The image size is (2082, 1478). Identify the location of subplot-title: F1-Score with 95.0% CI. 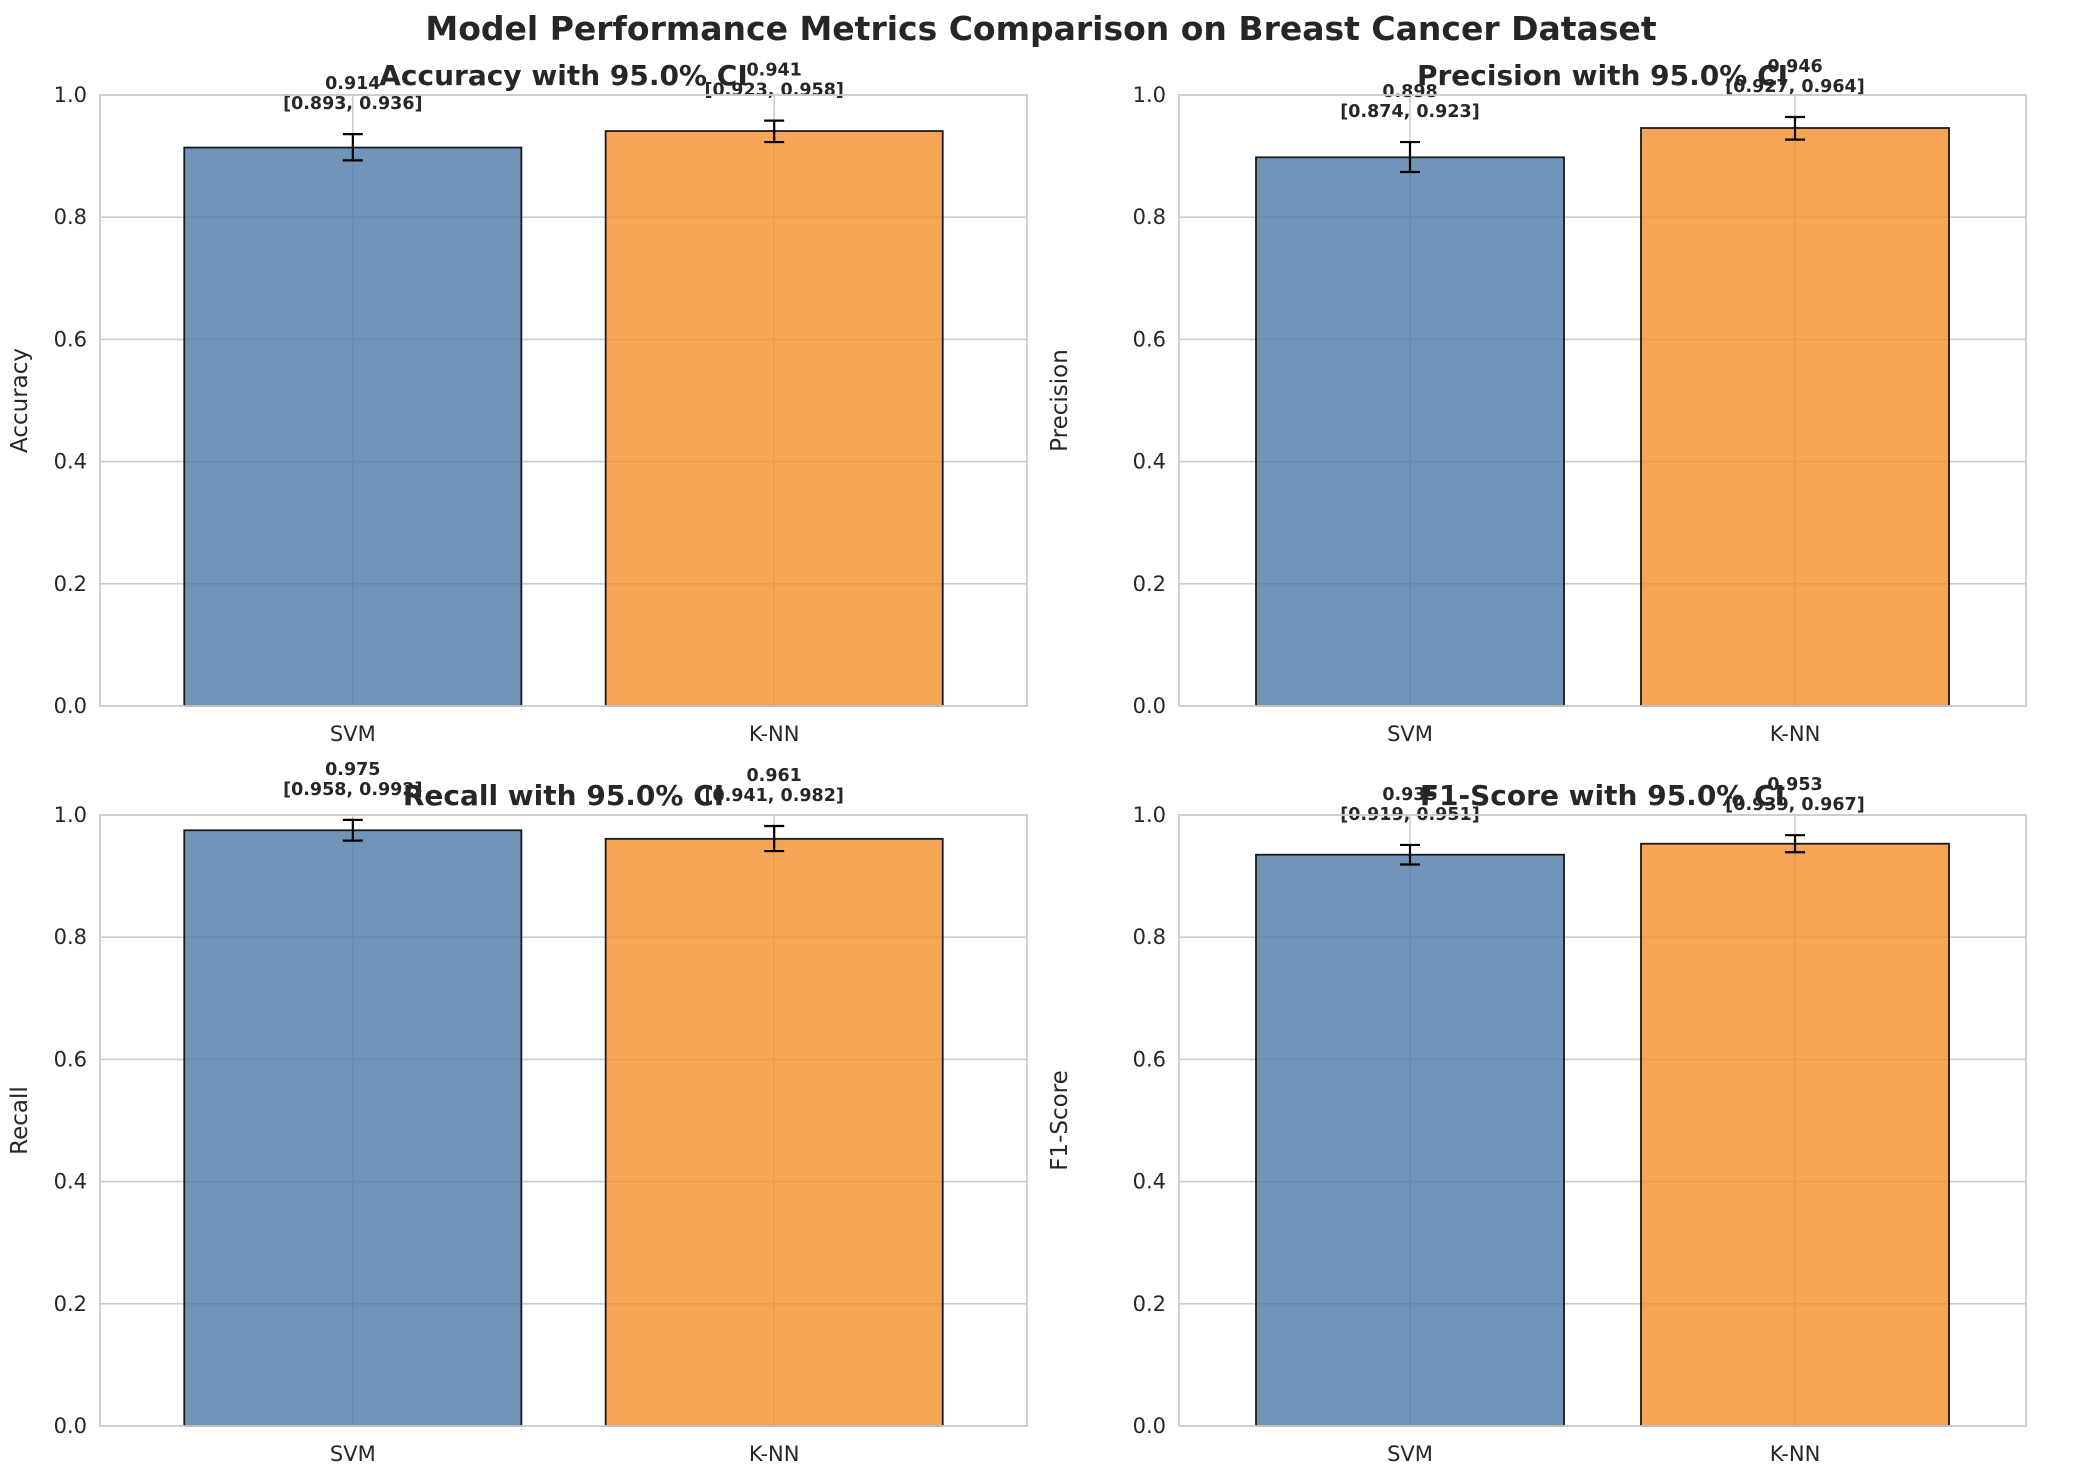
(1602, 795).